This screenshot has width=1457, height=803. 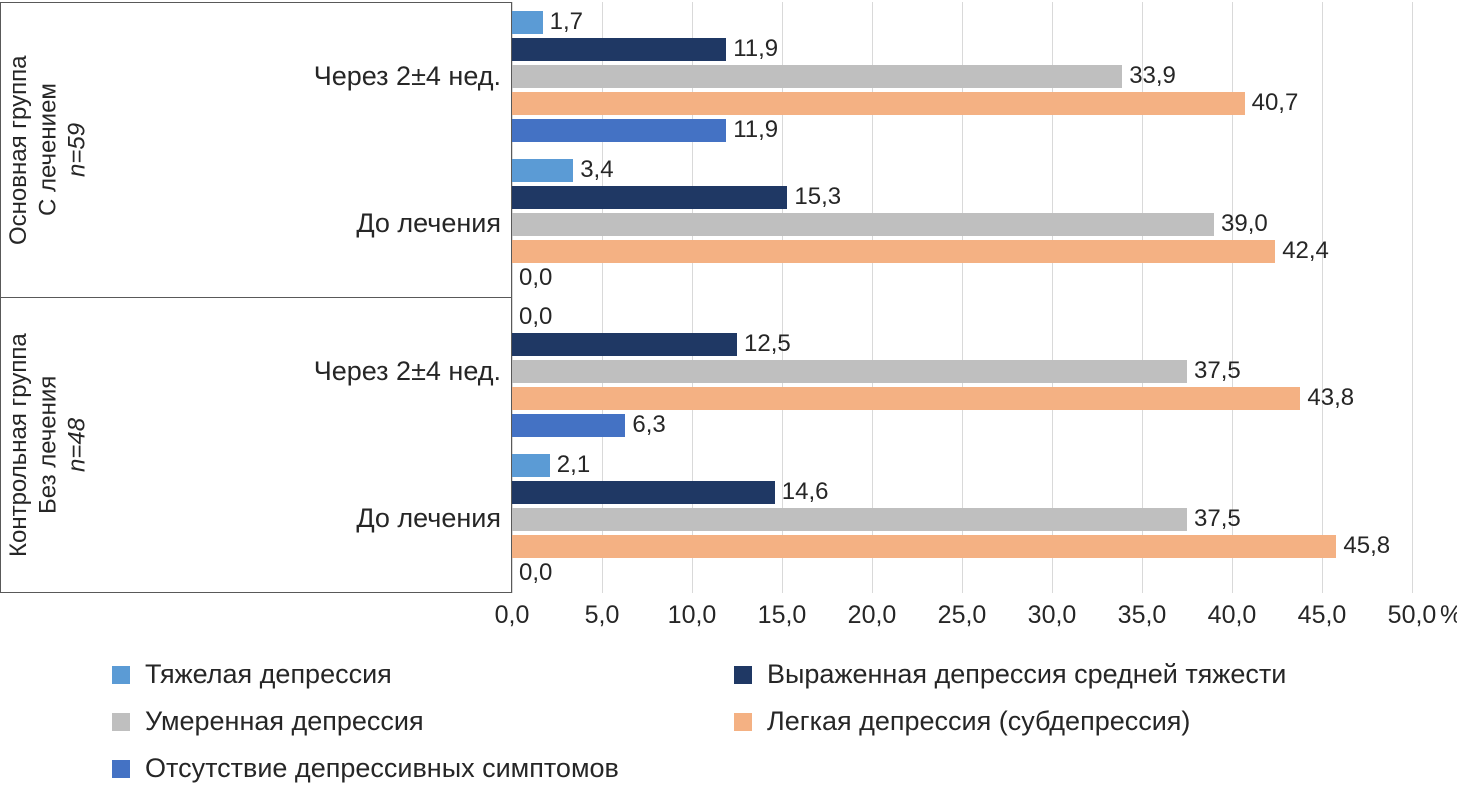 I want to click on legend-item-3: Легкая депрессия (субдепрессия), so click(x=1095, y=721).